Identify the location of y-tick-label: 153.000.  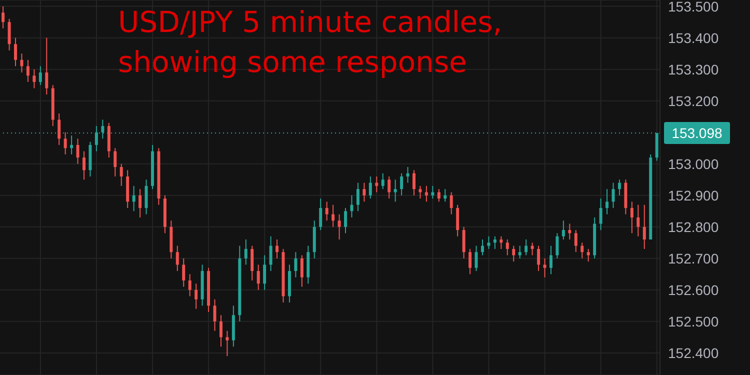
(693, 164).